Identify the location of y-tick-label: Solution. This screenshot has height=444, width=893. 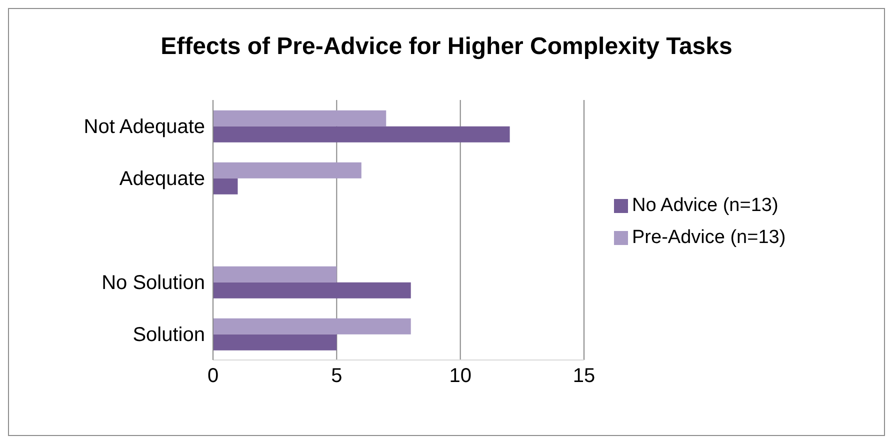
(168, 335).